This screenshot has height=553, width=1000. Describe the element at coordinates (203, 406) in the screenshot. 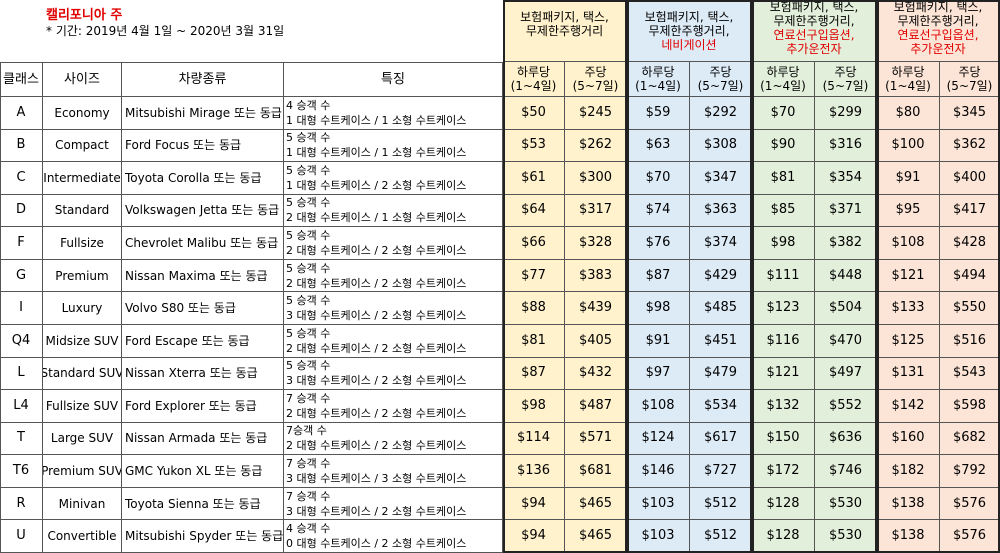

I see `vehicle-cell: Ford Explorer 또는 동급` at that location.